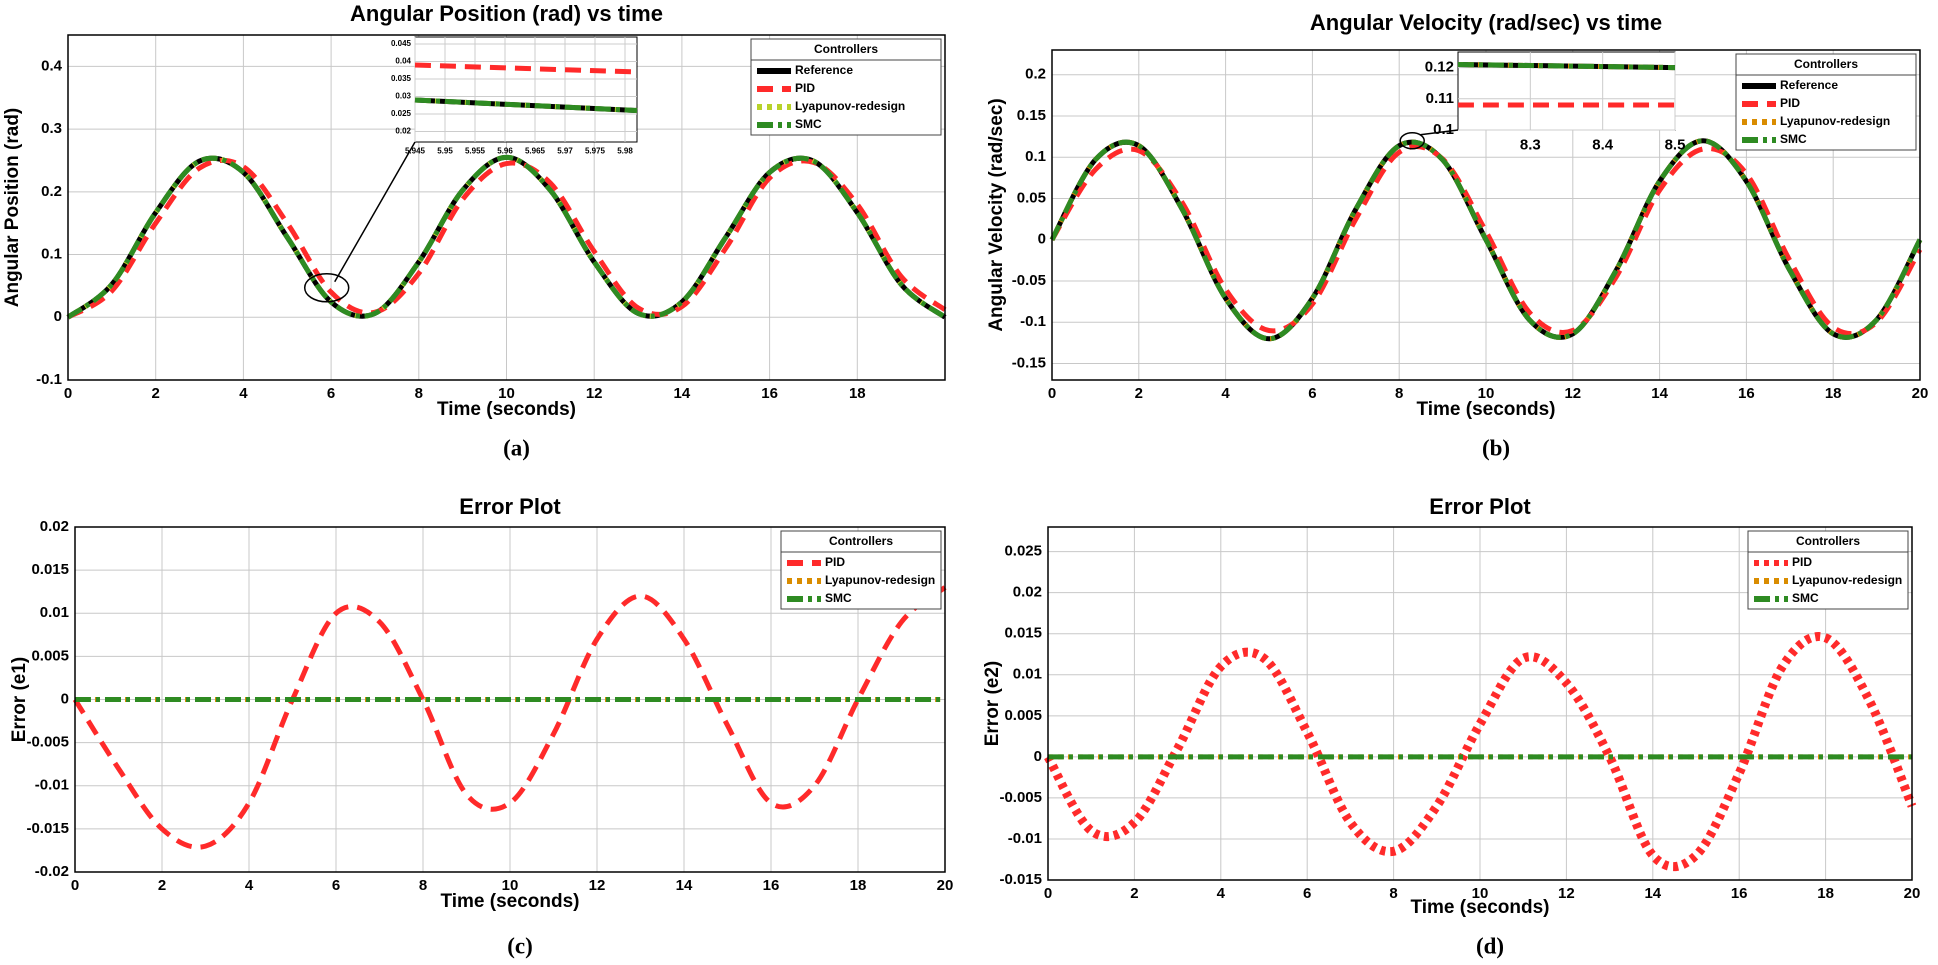  What do you see at coordinates (1029, 362) in the screenshot?
I see `y-tick-label: -0.15` at bounding box center [1029, 362].